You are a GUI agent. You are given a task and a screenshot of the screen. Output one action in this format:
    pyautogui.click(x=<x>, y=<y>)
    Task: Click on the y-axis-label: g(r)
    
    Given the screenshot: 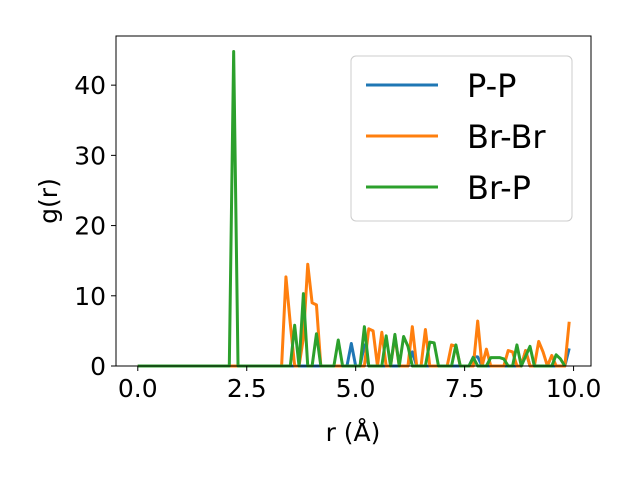 What is the action you would take?
    pyautogui.click(x=48, y=201)
    